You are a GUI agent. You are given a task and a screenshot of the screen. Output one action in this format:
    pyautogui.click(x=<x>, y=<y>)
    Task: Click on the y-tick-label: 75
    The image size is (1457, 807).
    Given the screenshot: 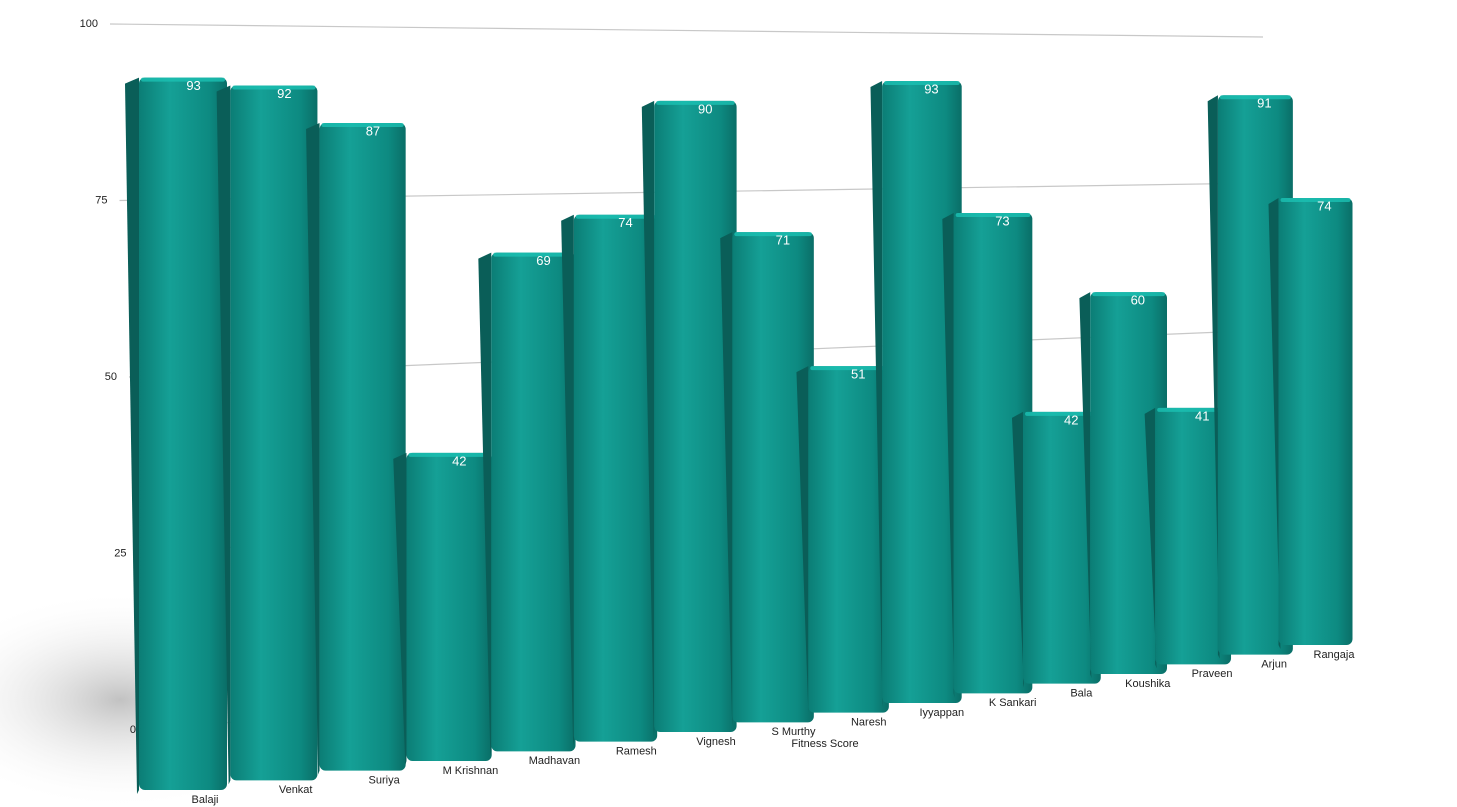 What is the action you would take?
    pyautogui.click(x=101, y=200)
    